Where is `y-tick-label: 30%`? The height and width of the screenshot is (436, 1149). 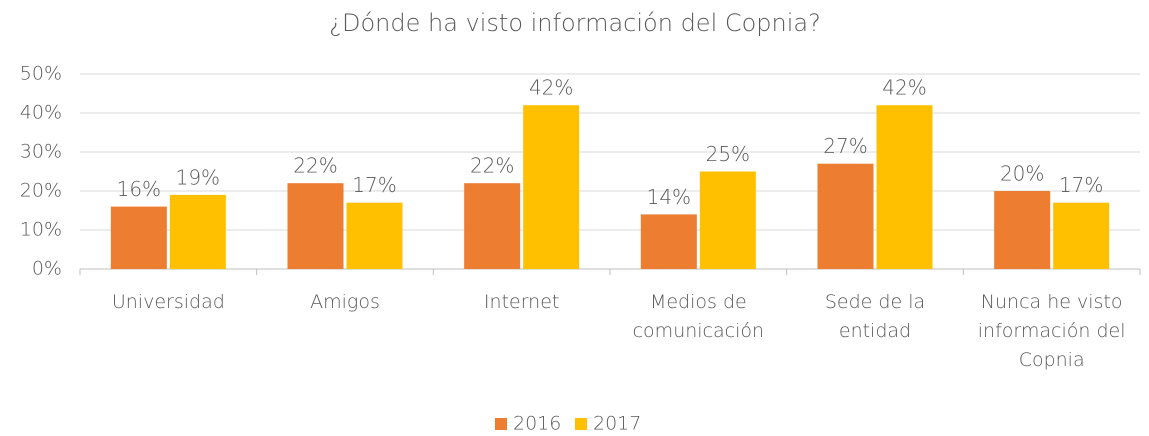
y-tick-label: 30% is located at coordinates (41, 152).